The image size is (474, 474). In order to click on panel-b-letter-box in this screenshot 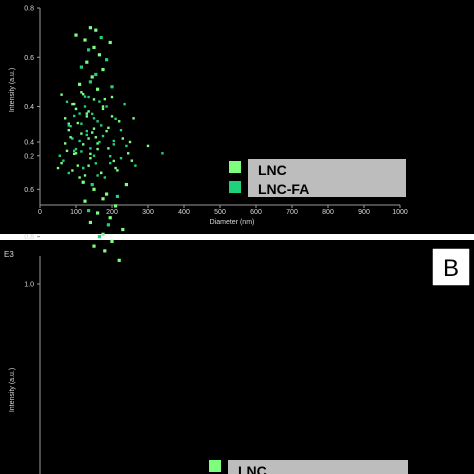, I will do `click(451, 267)`.